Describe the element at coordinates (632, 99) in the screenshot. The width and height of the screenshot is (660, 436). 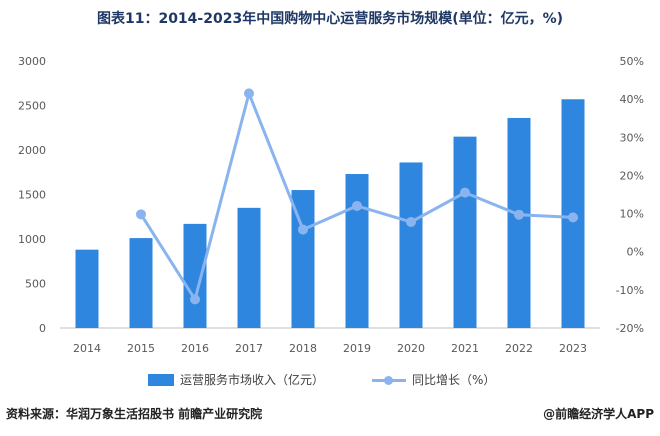
I see `right-tick-label: 40%` at that location.